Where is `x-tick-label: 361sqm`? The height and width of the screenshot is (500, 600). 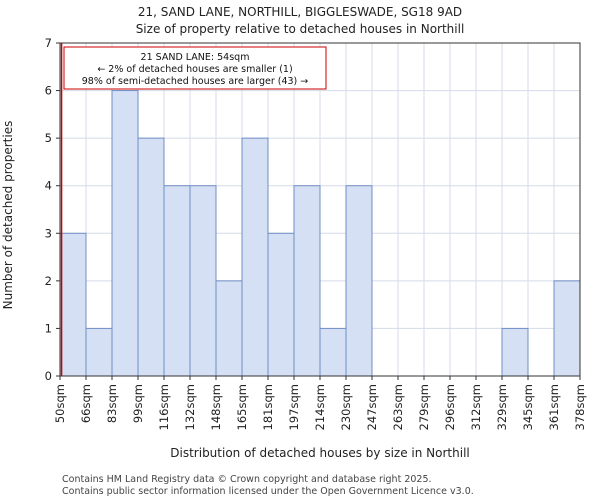 x-tick-label: 361sqm is located at coordinates (554, 407).